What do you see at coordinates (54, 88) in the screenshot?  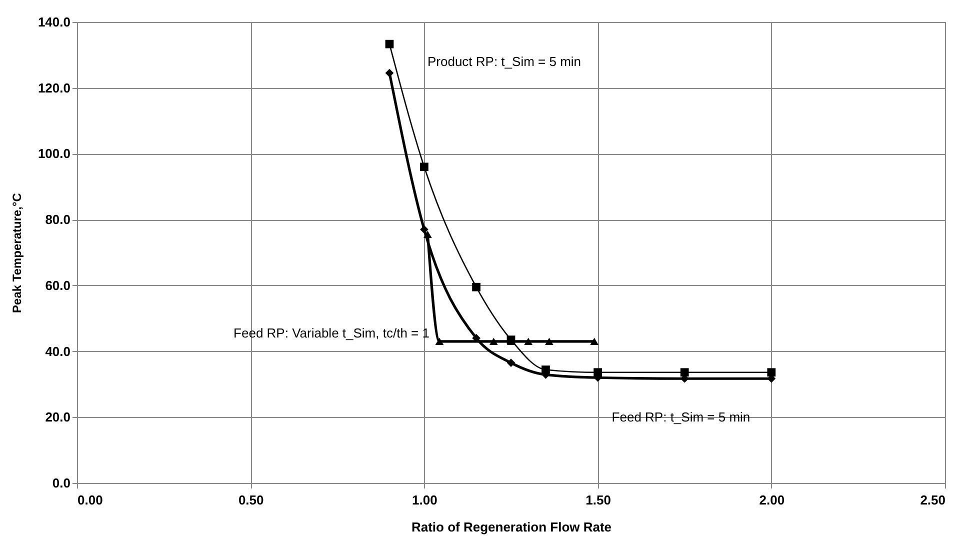 I see `y-tick-label: 120.0` at bounding box center [54, 88].